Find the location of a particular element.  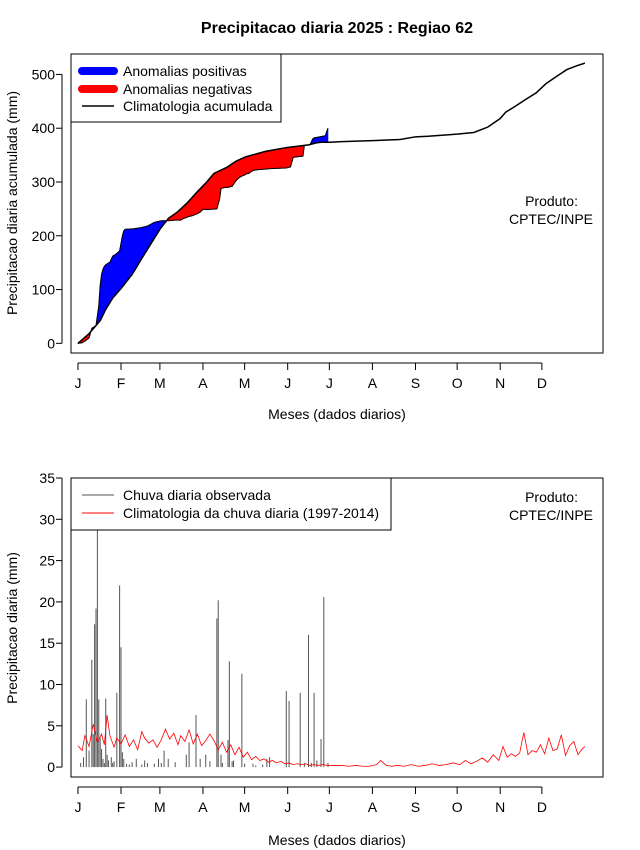

climatology-line-layer is located at coordinates (331, 740).